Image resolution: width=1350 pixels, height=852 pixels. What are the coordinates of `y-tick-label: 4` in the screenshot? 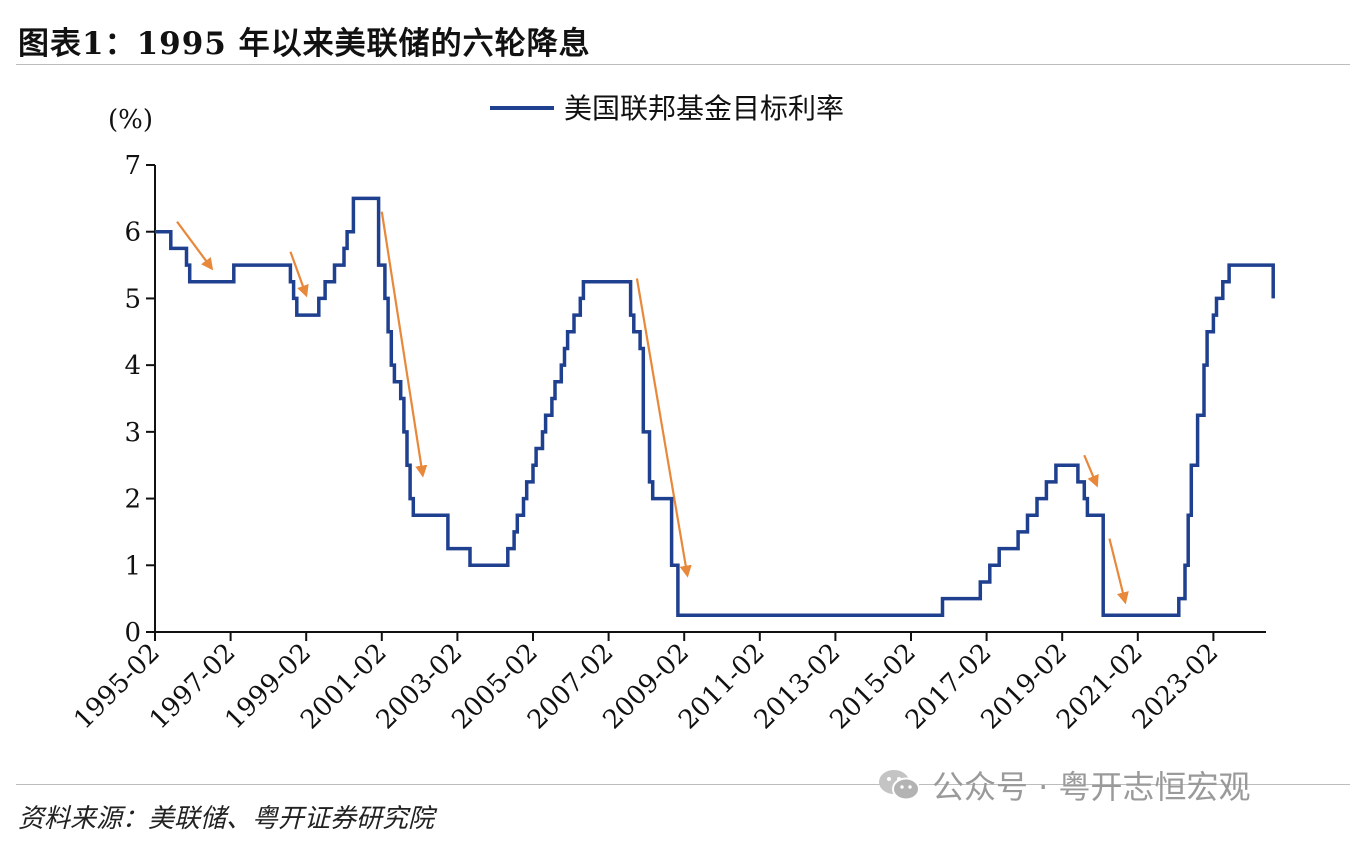 It's located at (132, 366).